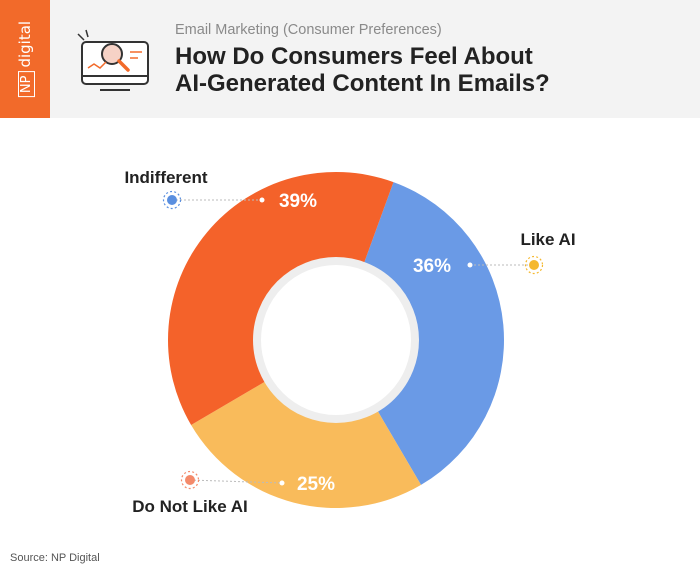  What do you see at coordinates (55, 558) in the screenshot?
I see `source-note: Source: NP Digital` at bounding box center [55, 558].